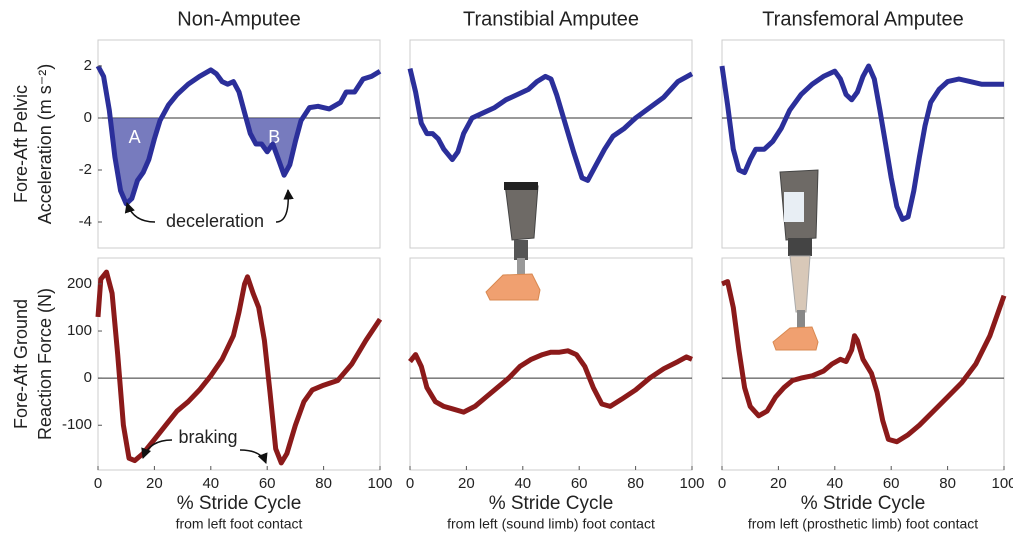 The width and height of the screenshot is (1013, 534). What do you see at coordinates (135, 137) in the screenshot?
I see `region-label: A` at bounding box center [135, 137].